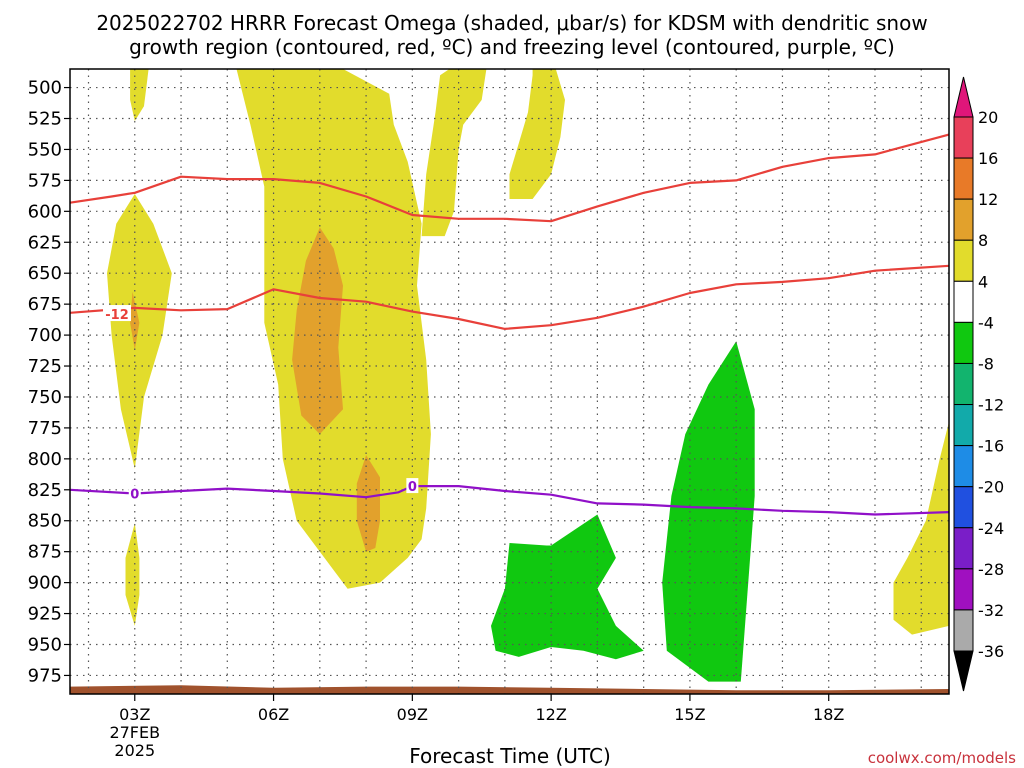  Describe the element at coordinates (510, 756) in the screenshot. I see `x-axis-label: Forecast Time (UTC)` at that location.